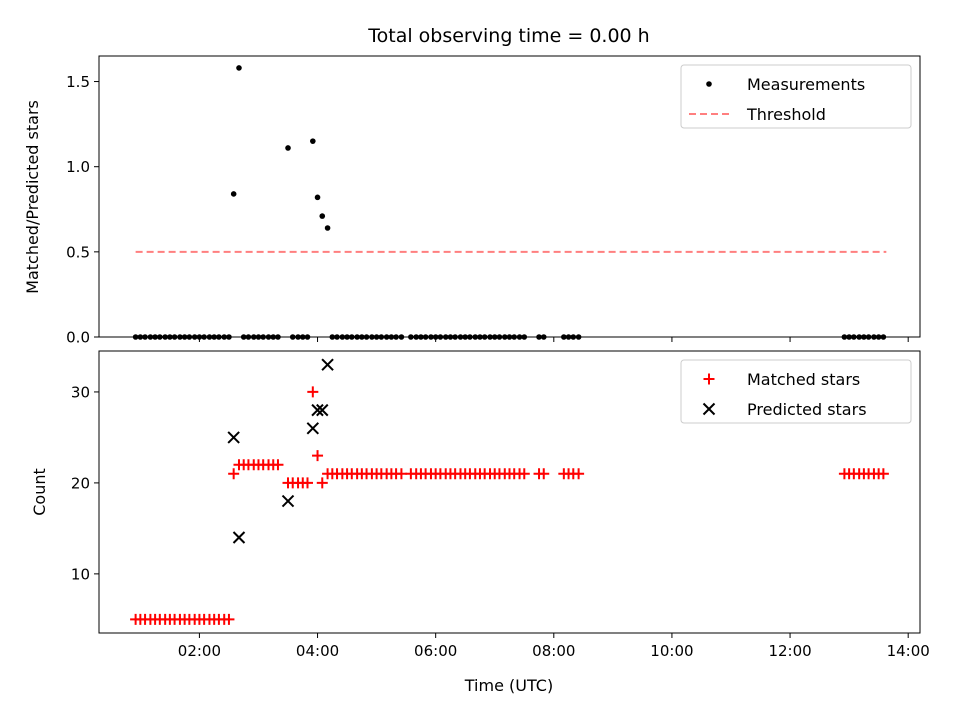 The width and height of the screenshot is (960, 720). I want to click on x-axis-label: Time (UTC), so click(508, 685).